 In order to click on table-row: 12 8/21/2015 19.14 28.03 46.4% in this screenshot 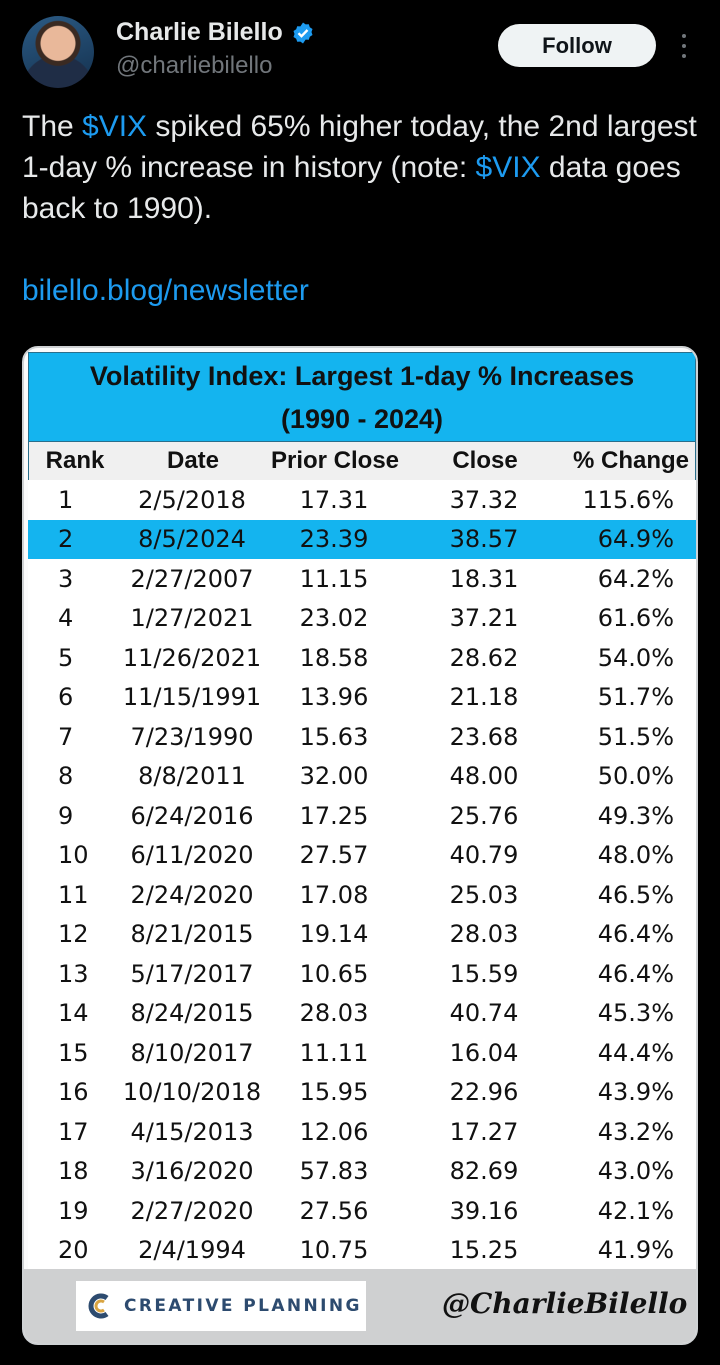, I will do `click(362, 934)`.